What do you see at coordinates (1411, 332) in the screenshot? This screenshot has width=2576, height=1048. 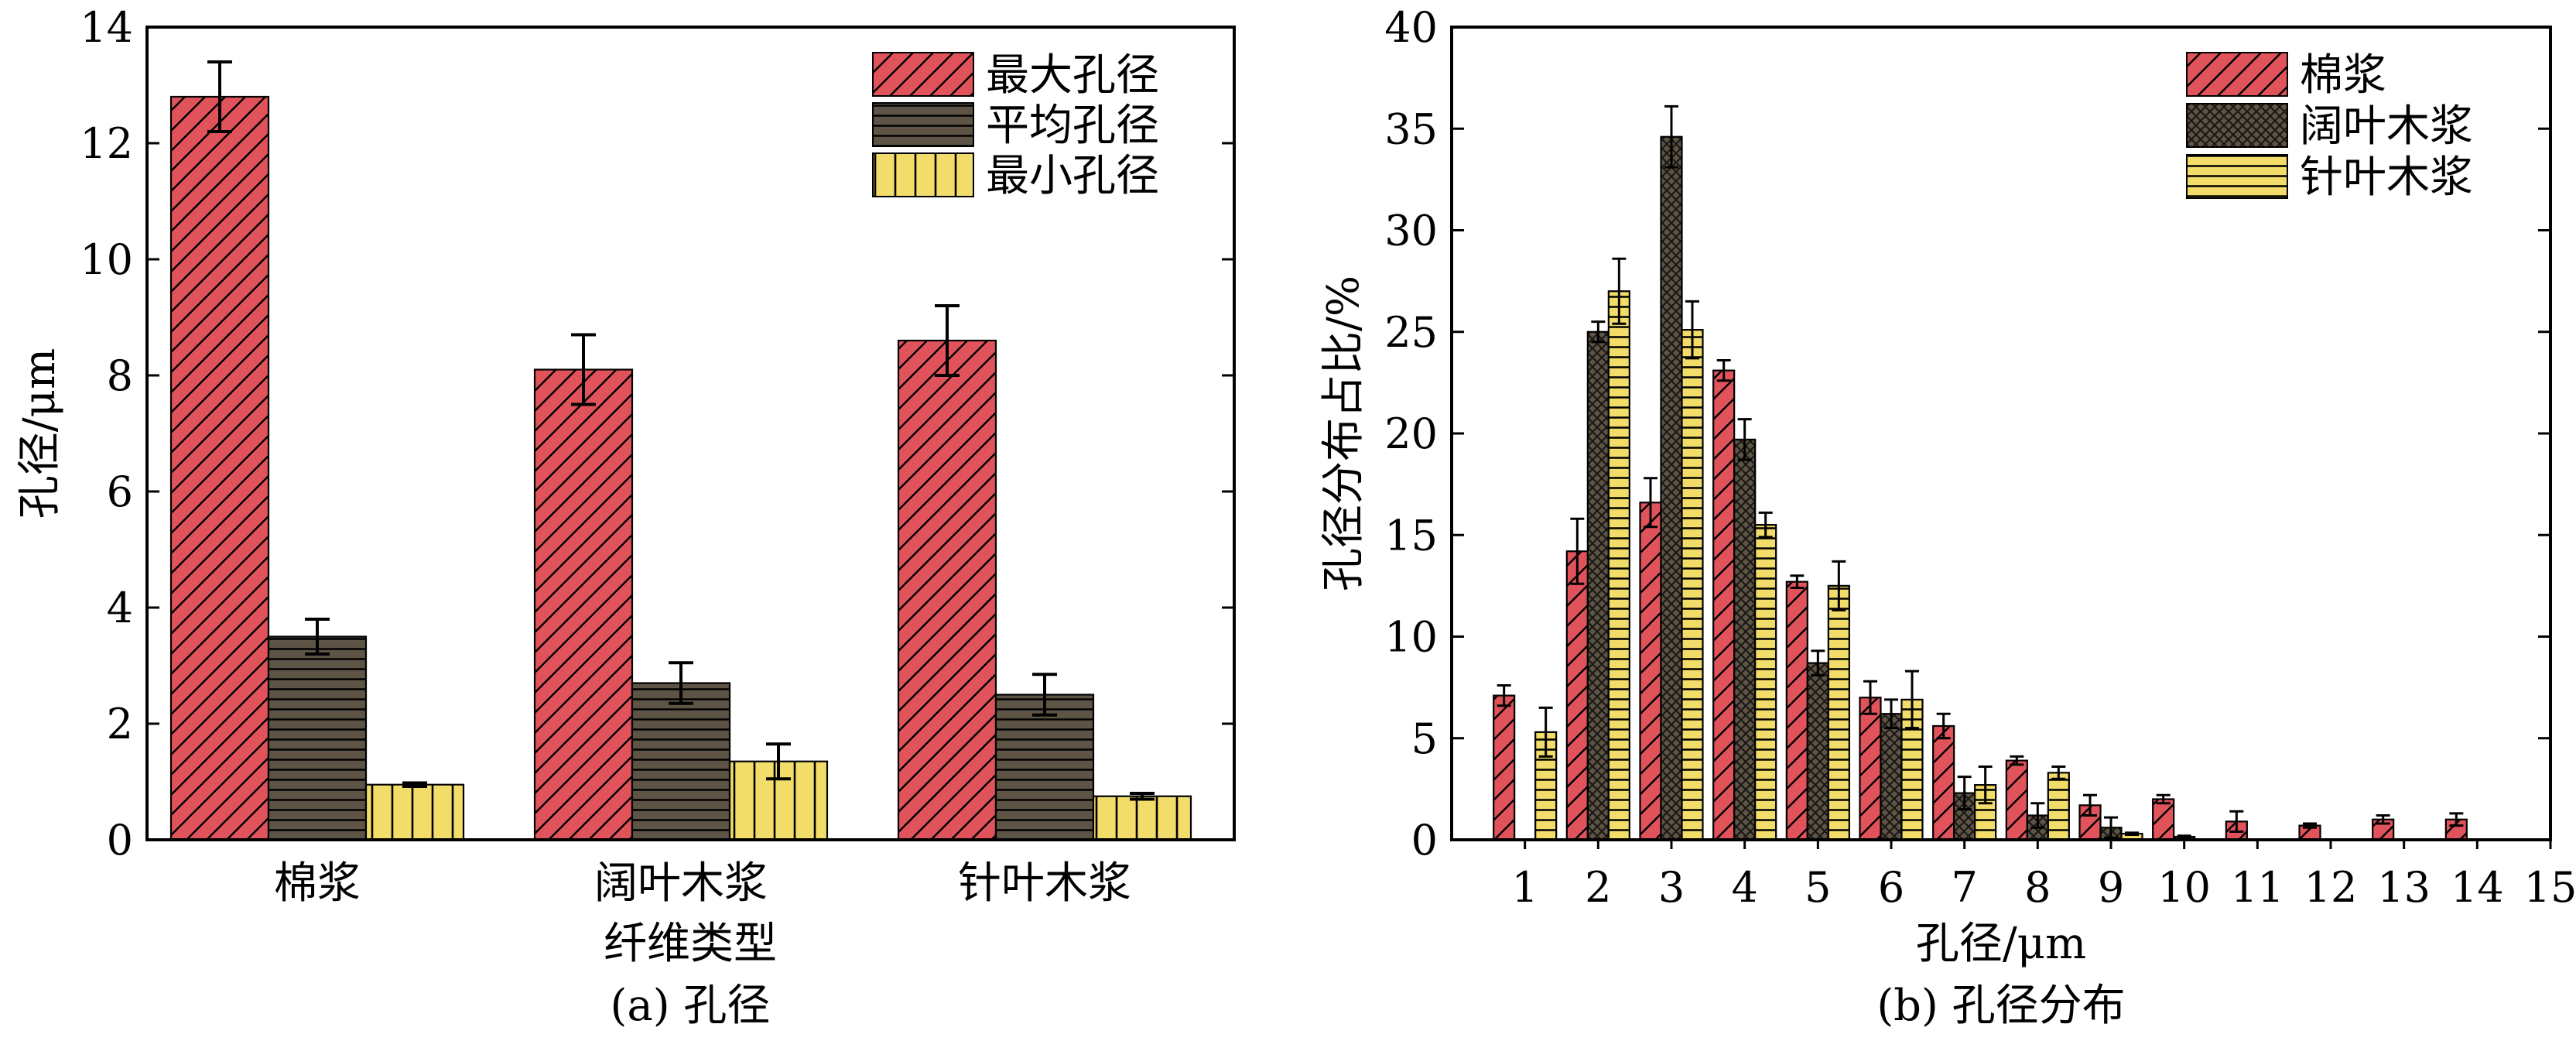 I see `y-tick-label: 25` at bounding box center [1411, 332].